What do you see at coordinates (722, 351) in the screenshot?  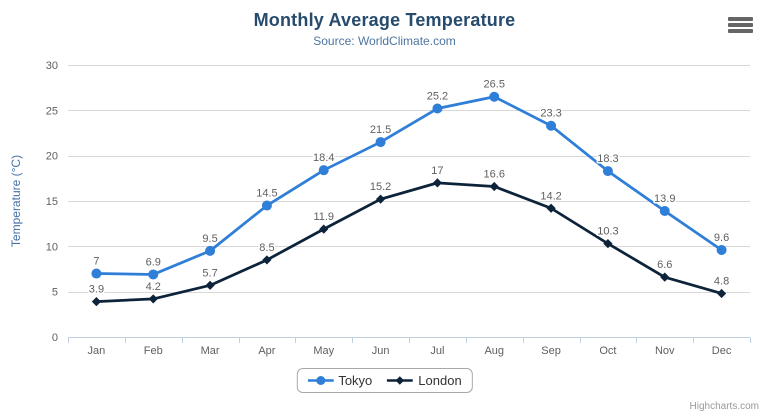 I see `x-axis-label: Dec` at bounding box center [722, 351].